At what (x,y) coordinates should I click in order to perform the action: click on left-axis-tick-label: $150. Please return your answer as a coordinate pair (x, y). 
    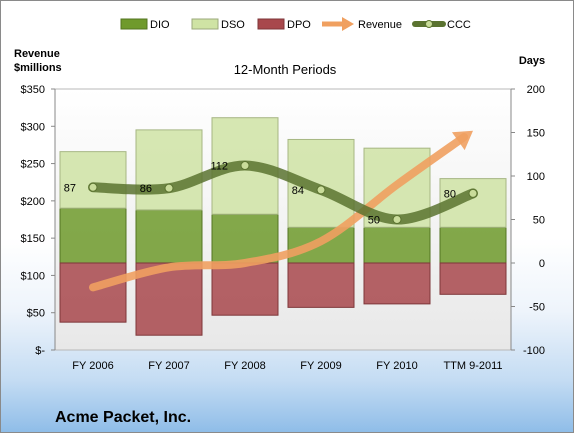
    Looking at the image, I should click on (33, 239).